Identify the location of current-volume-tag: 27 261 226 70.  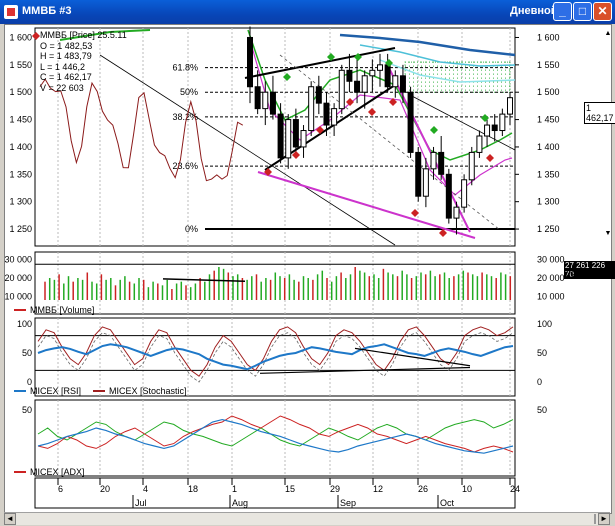
(589, 270).